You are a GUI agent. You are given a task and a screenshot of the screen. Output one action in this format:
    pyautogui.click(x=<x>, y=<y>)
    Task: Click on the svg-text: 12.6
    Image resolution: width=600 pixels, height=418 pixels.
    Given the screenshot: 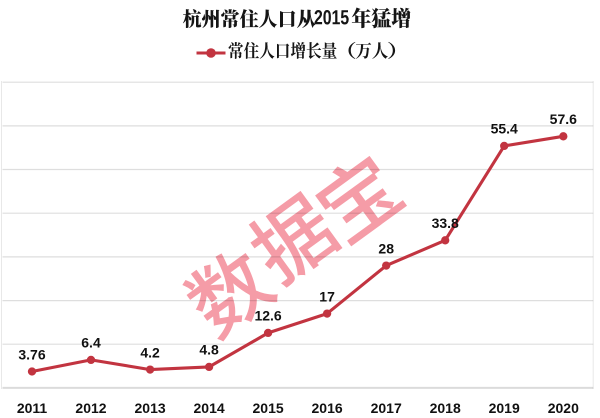 What is the action you would take?
    pyautogui.click(x=267, y=316)
    